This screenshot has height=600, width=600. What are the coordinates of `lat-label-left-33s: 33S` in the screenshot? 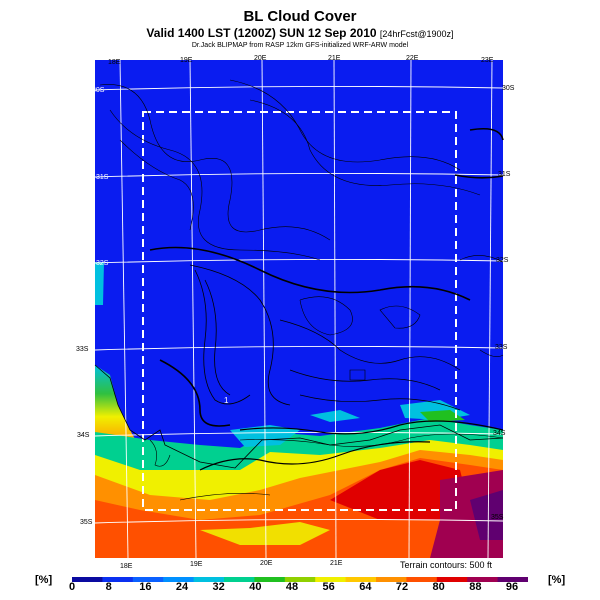 It's located at (82, 349).